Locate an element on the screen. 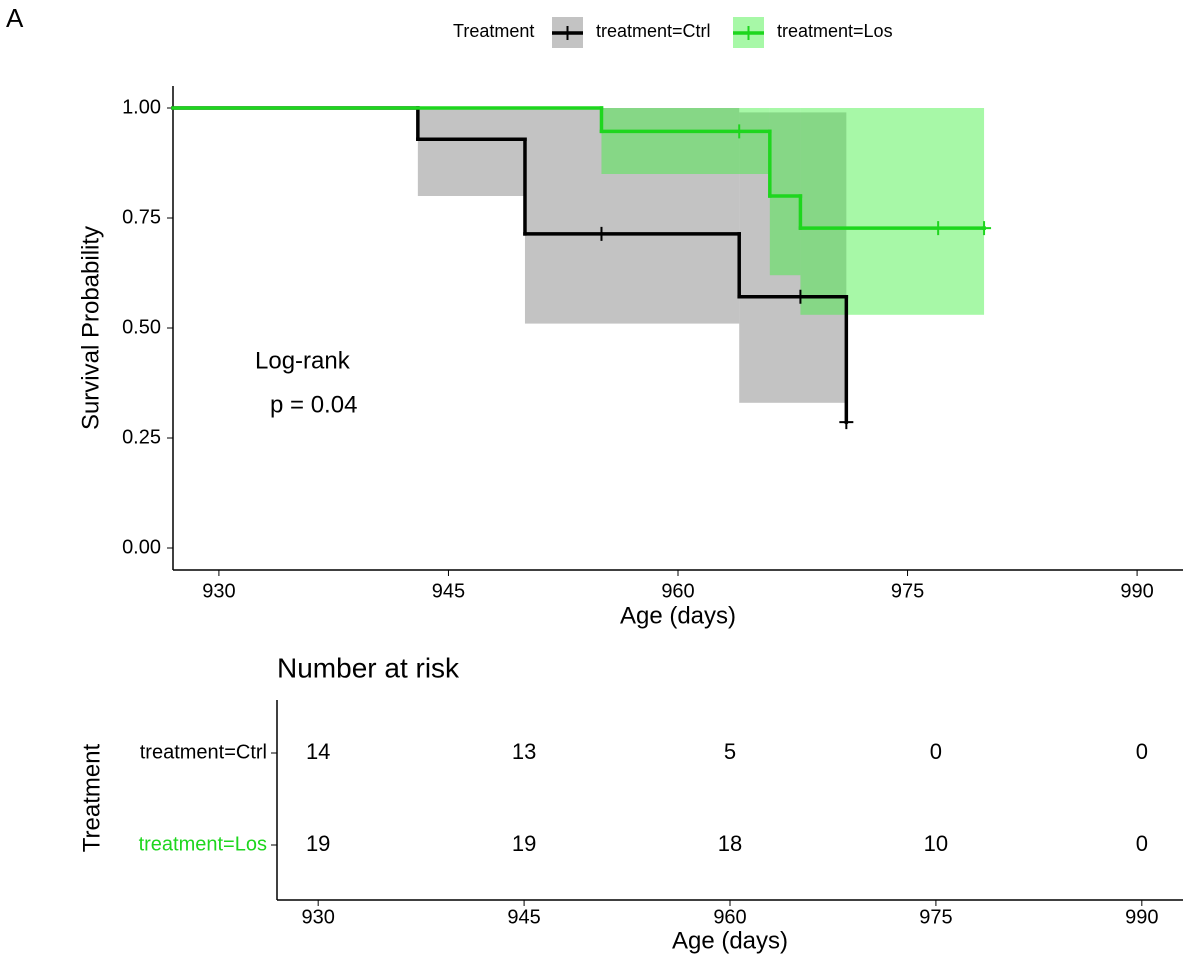  annotation: p = 0.04 is located at coordinates (313, 404).